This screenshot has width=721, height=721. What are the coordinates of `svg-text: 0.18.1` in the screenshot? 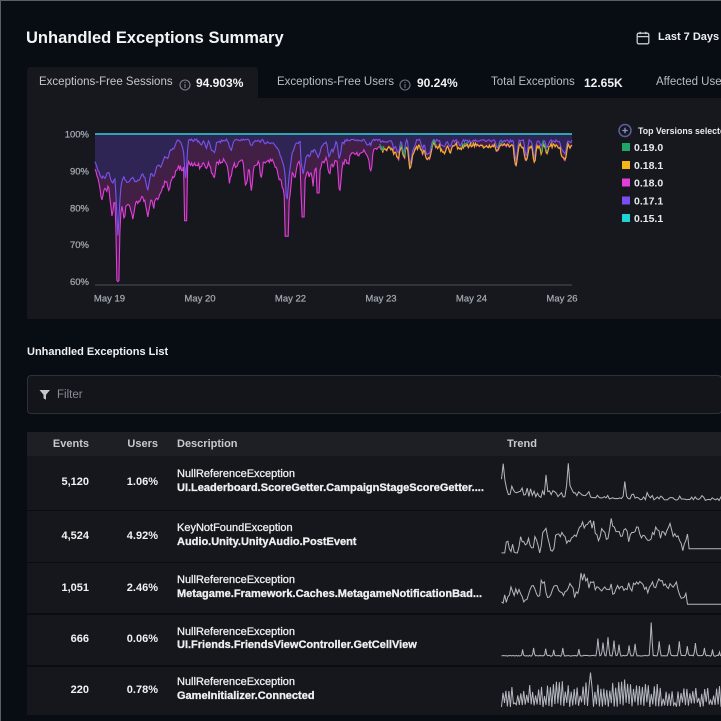 It's located at (648, 166).